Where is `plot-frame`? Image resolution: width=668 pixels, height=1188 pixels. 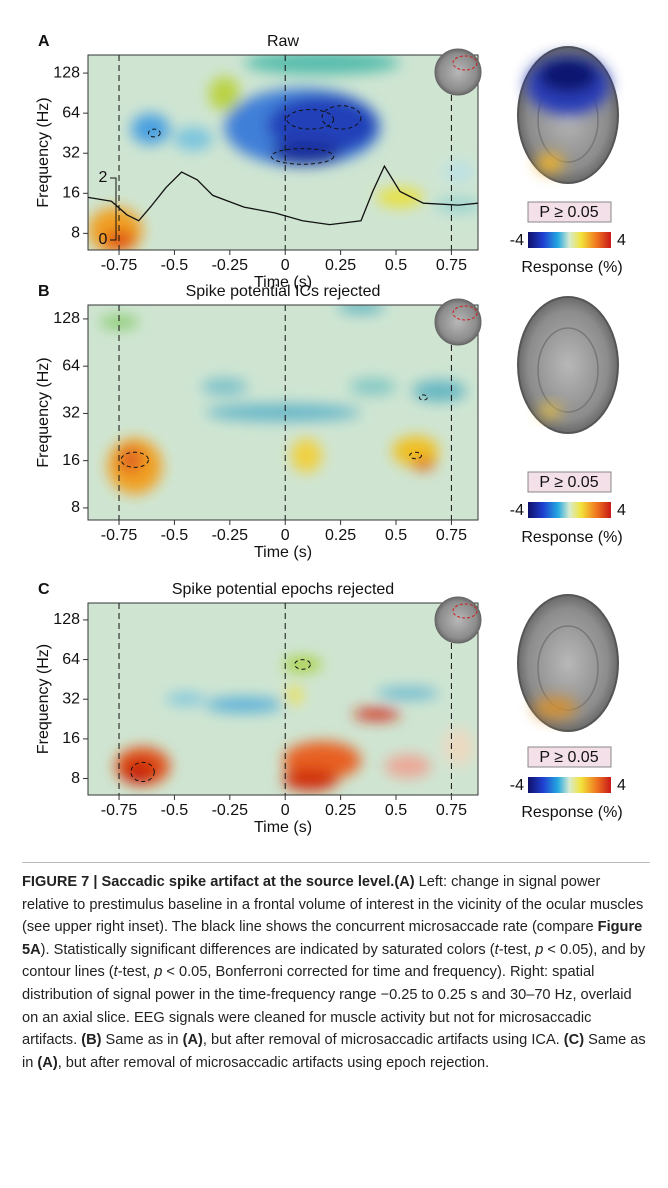
plot-frame is located at coordinates (283, 152).